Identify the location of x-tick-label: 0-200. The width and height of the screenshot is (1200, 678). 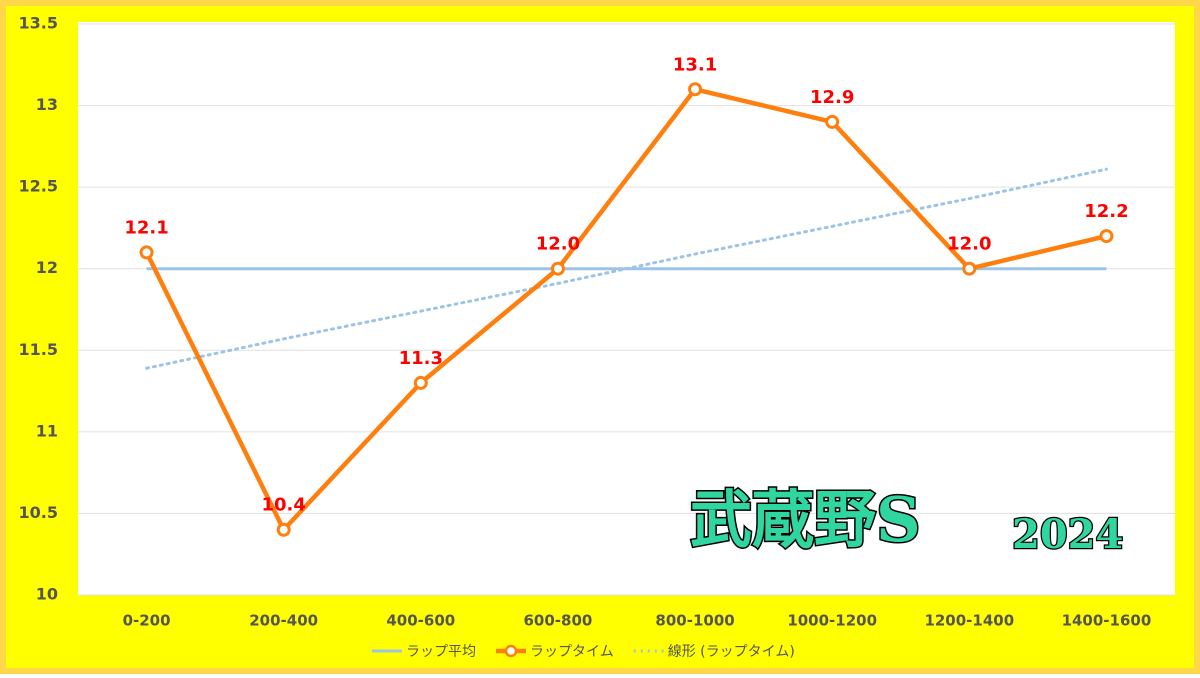
(147, 621).